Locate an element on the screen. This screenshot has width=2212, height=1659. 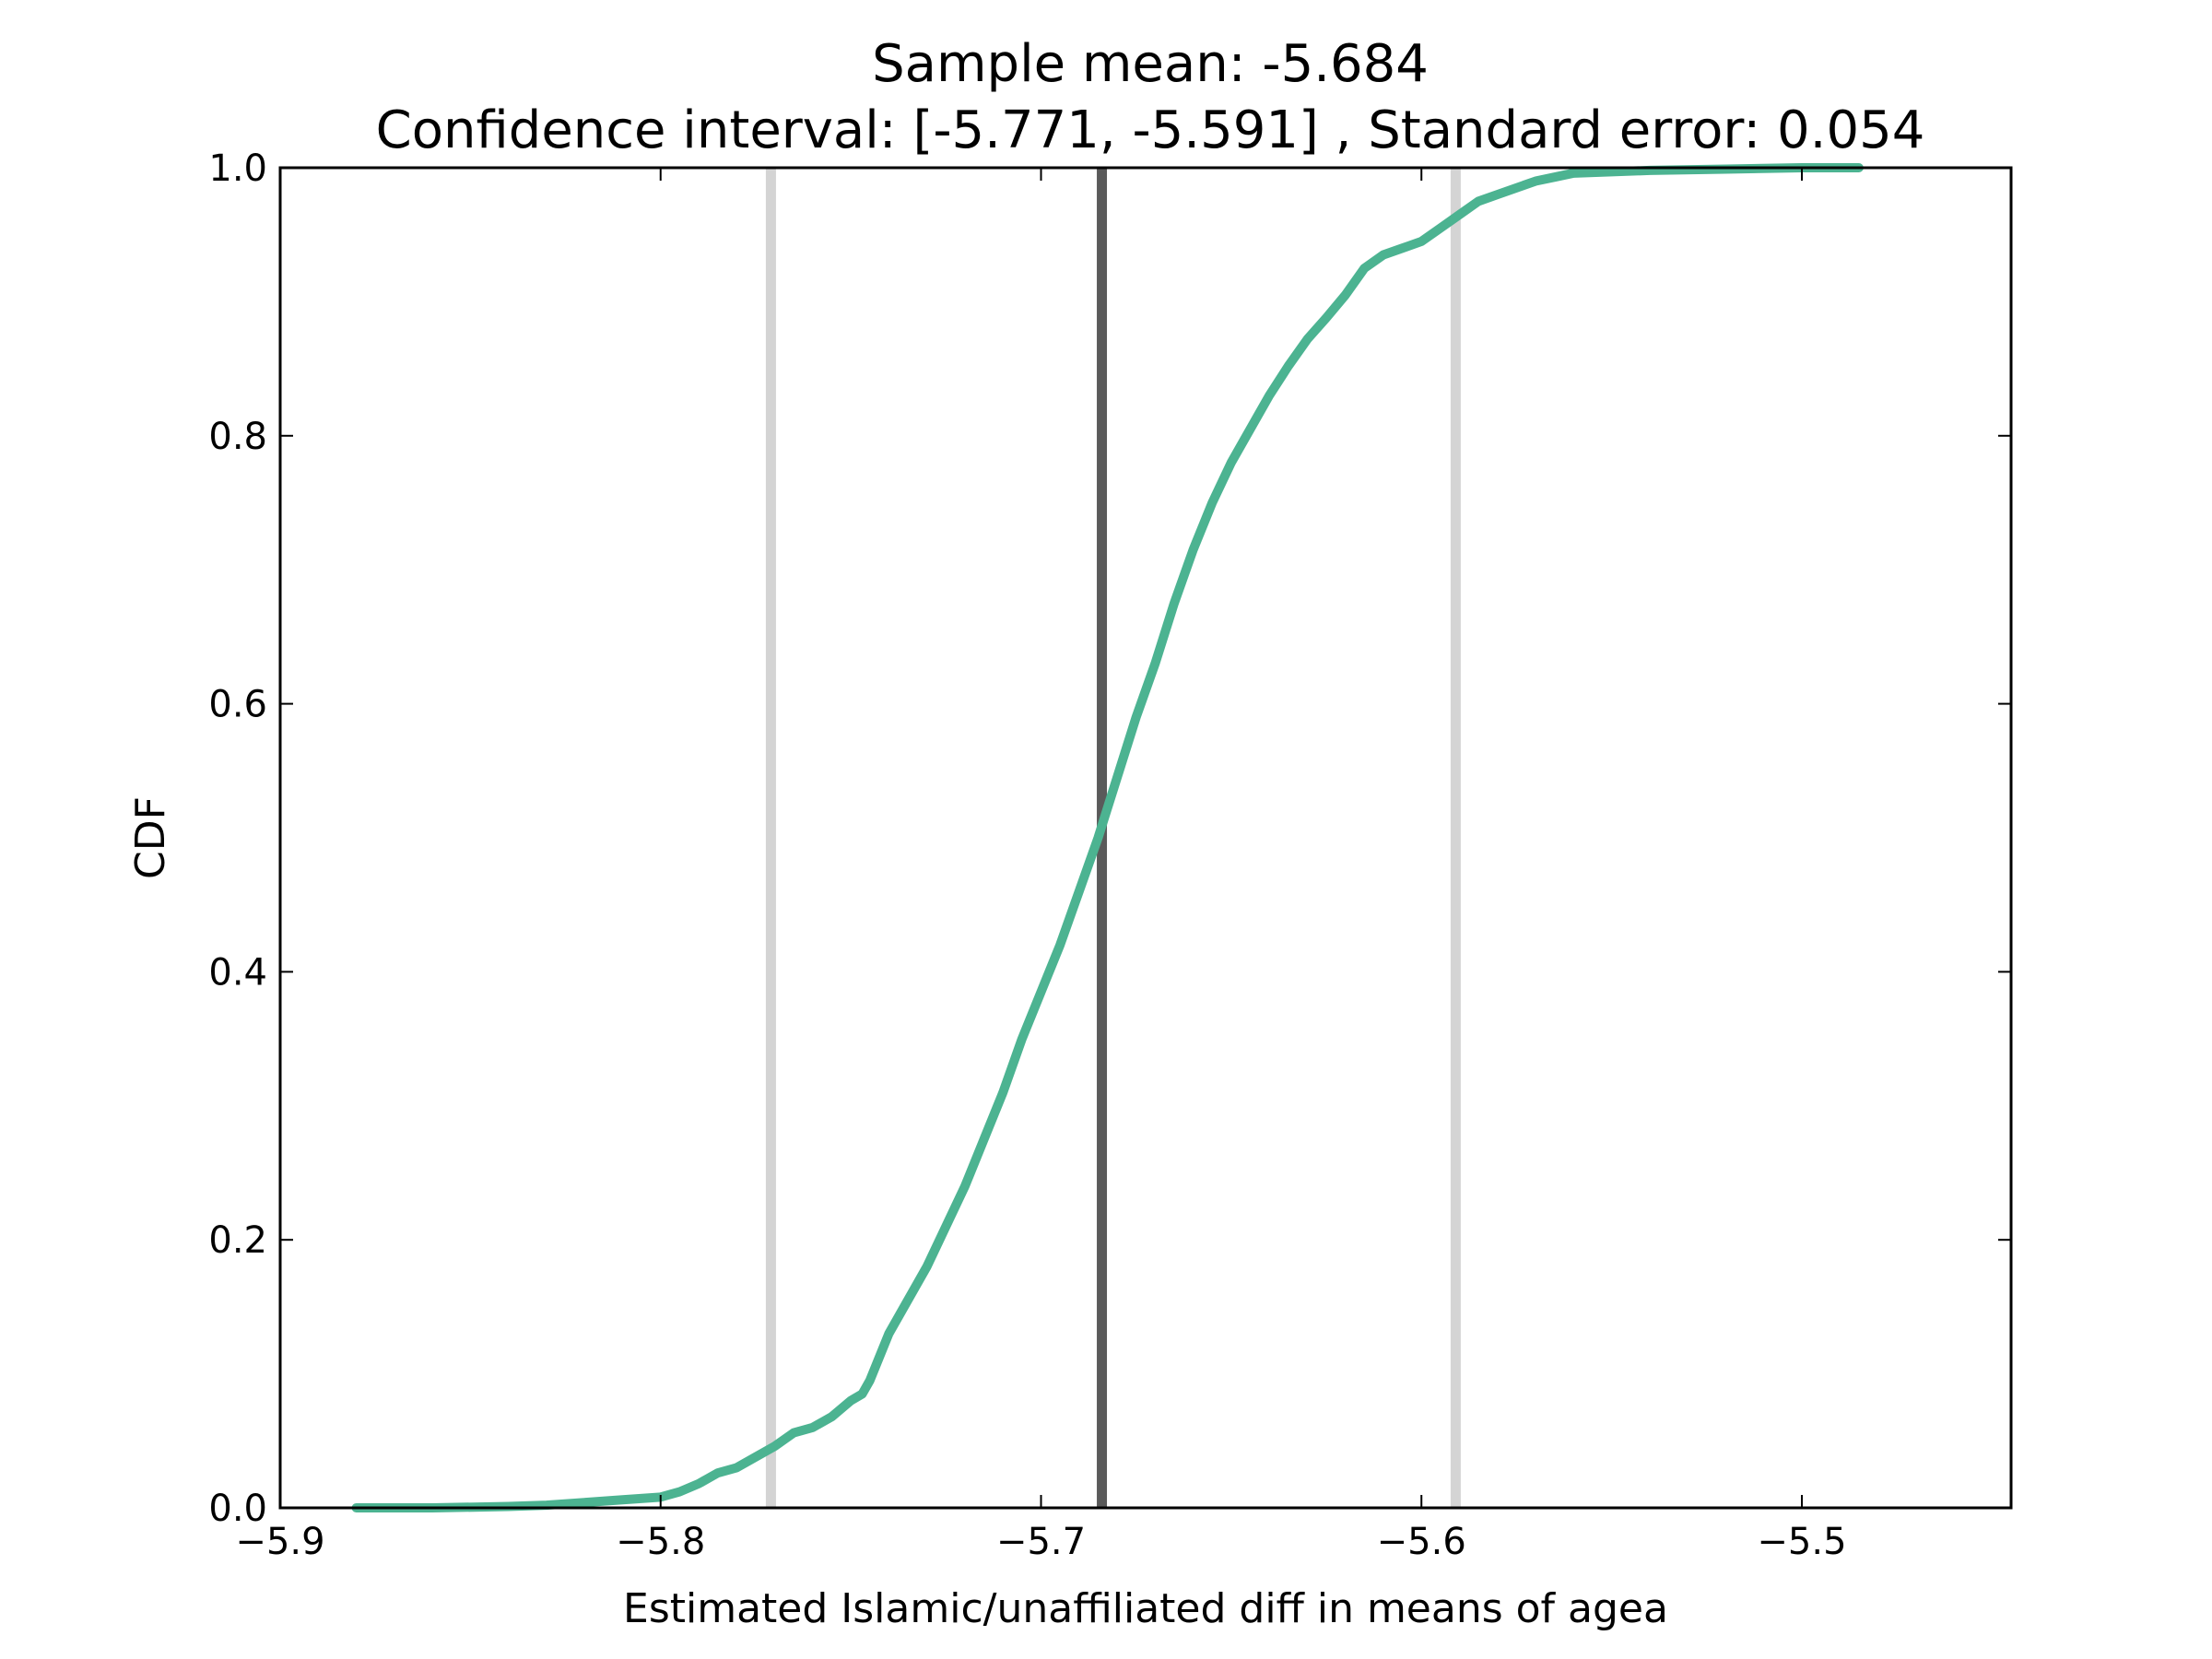
y-tick-label: 0.4 is located at coordinates (237, 972).